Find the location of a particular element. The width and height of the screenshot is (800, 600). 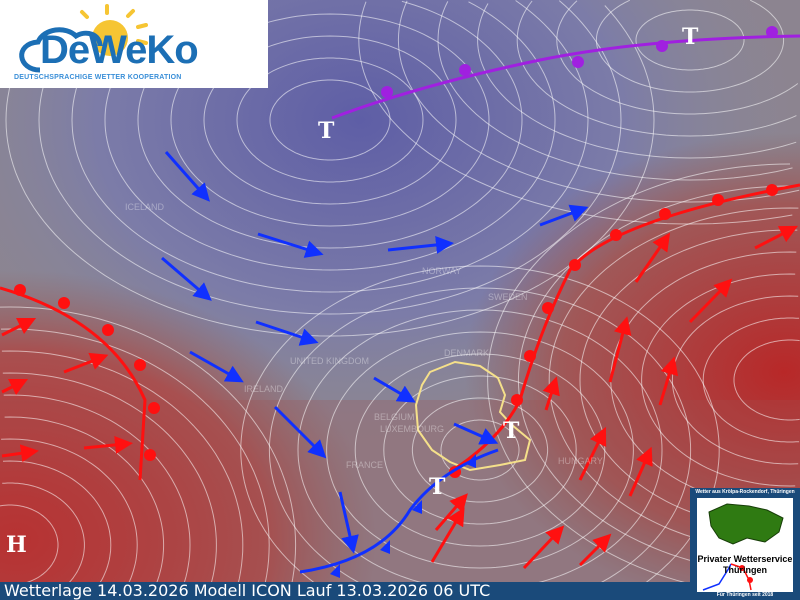

country-label: LUXEMBOURG is located at coordinates (412, 429).